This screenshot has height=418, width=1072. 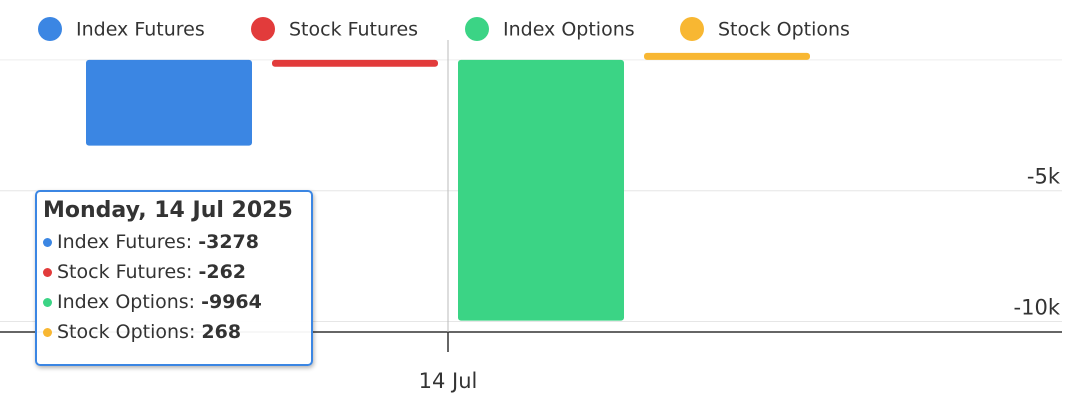 I want to click on tooltip-value: -262, so click(x=222, y=272).